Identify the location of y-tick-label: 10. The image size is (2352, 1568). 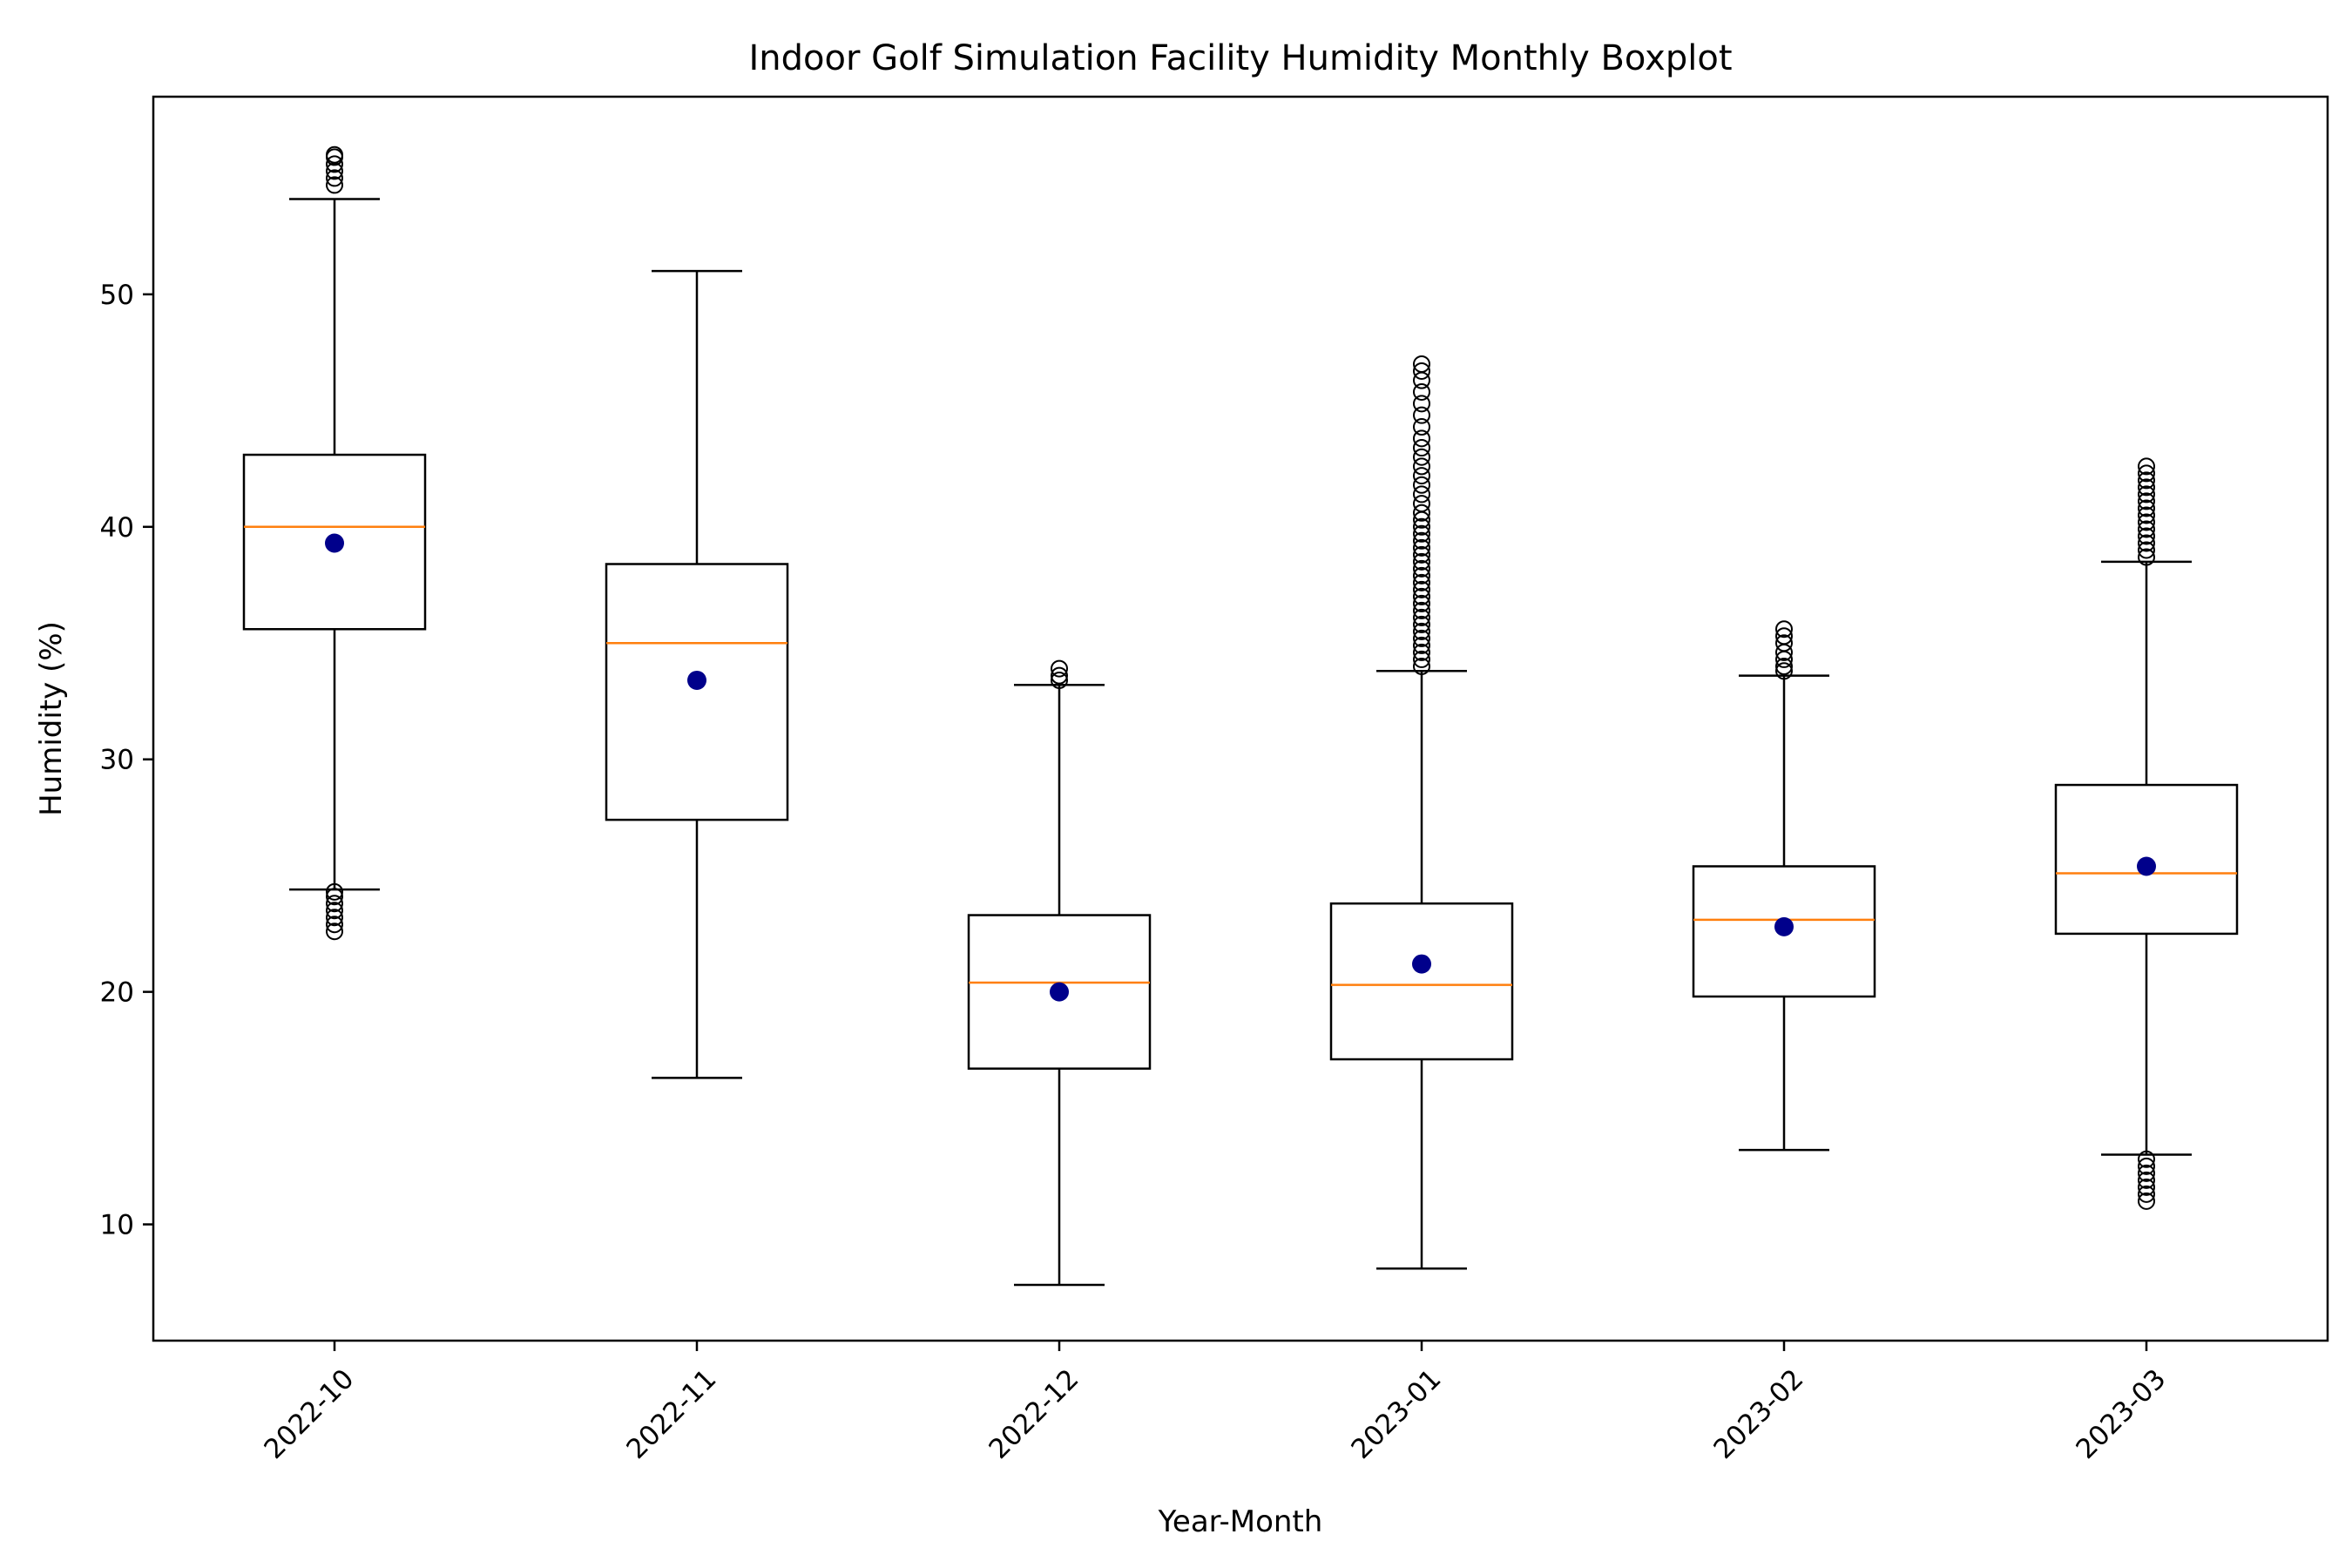
(117, 1225).